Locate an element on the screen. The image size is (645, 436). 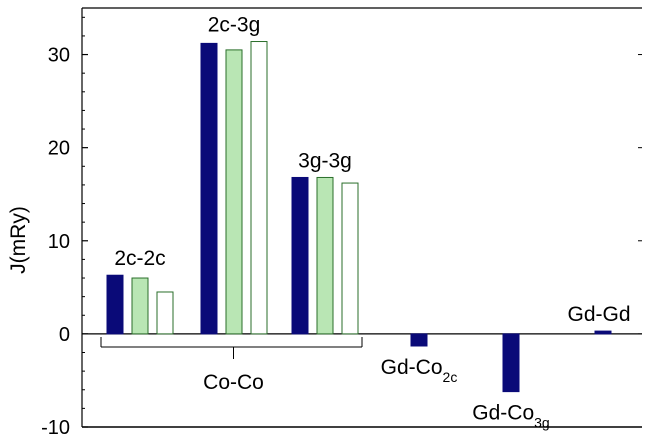
bracket-label: Co-Co is located at coordinates (233, 382).